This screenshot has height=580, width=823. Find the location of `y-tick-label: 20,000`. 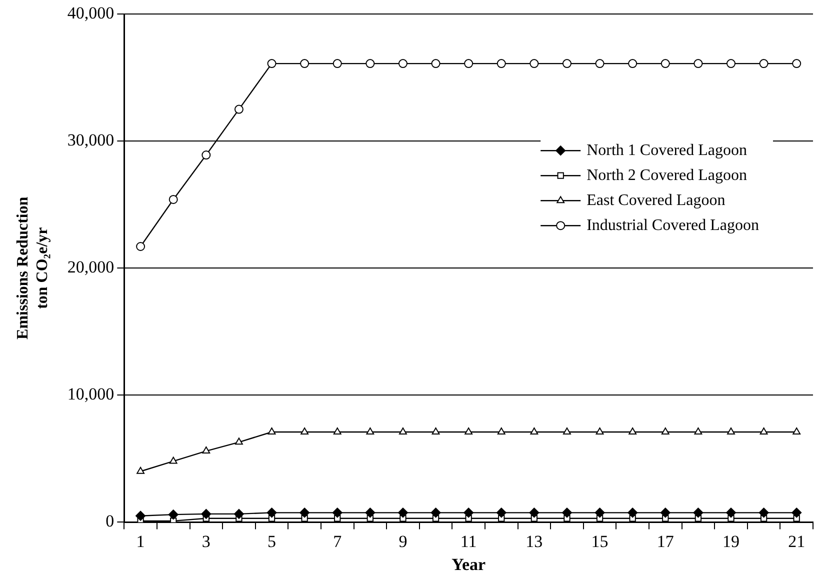

y-tick-label: 20,000 is located at coordinates (90, 267).